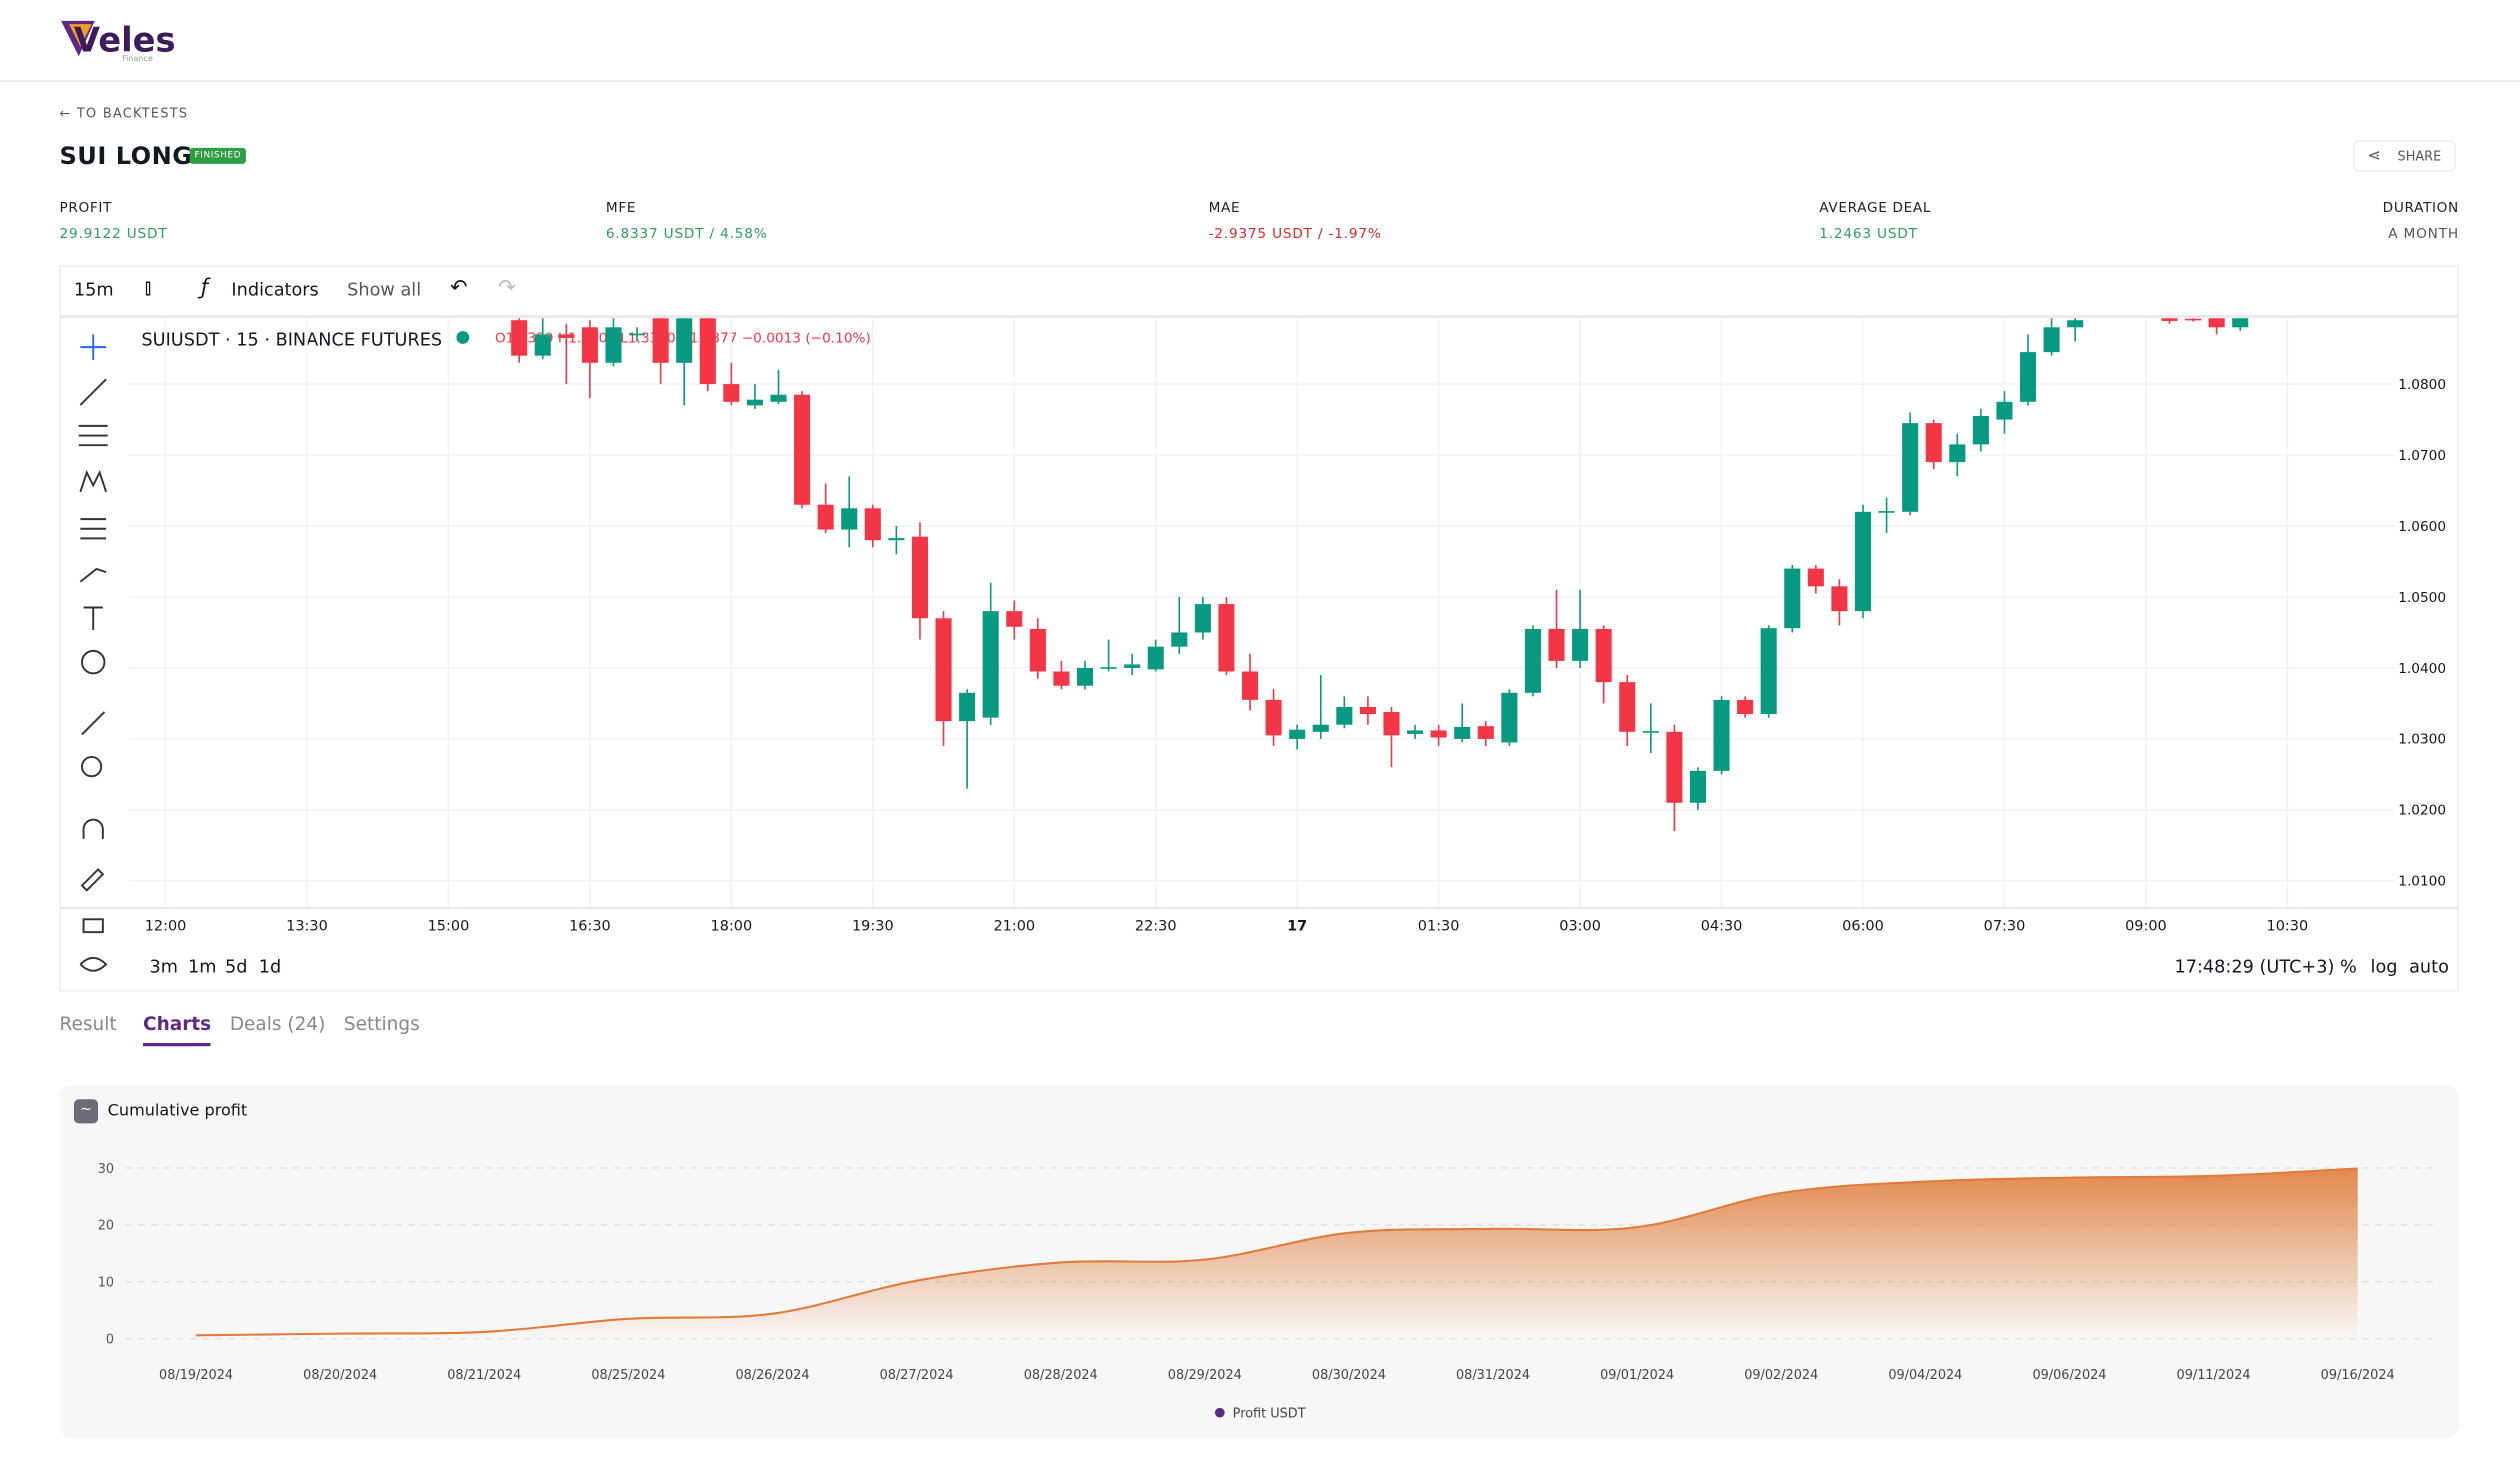  What do you see at coordinates (2254, 967) in the screenshot?
I see `clock: 17:48:29 (UTC+3)` at bounding box center [2254, 967].